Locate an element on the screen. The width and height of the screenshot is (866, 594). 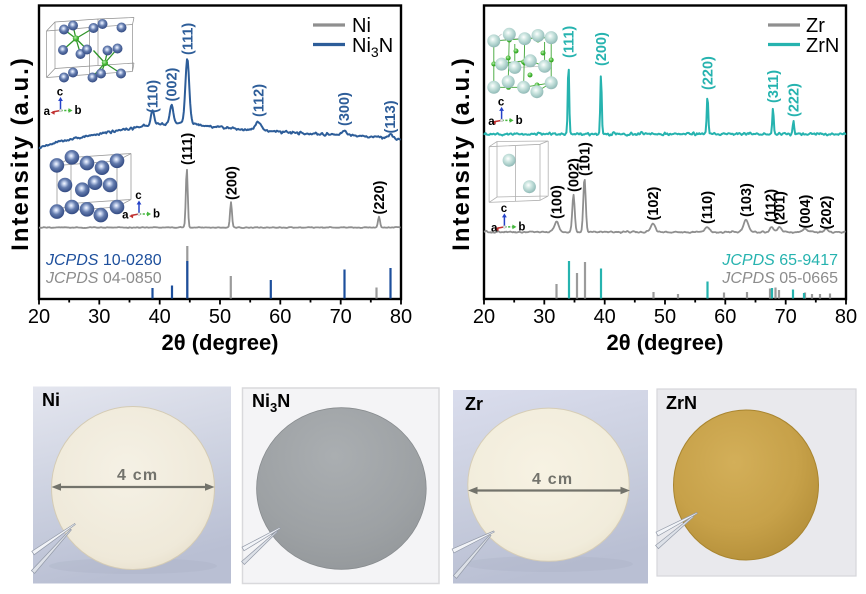
svg-text: (300) is located at coordinates (345, 109).